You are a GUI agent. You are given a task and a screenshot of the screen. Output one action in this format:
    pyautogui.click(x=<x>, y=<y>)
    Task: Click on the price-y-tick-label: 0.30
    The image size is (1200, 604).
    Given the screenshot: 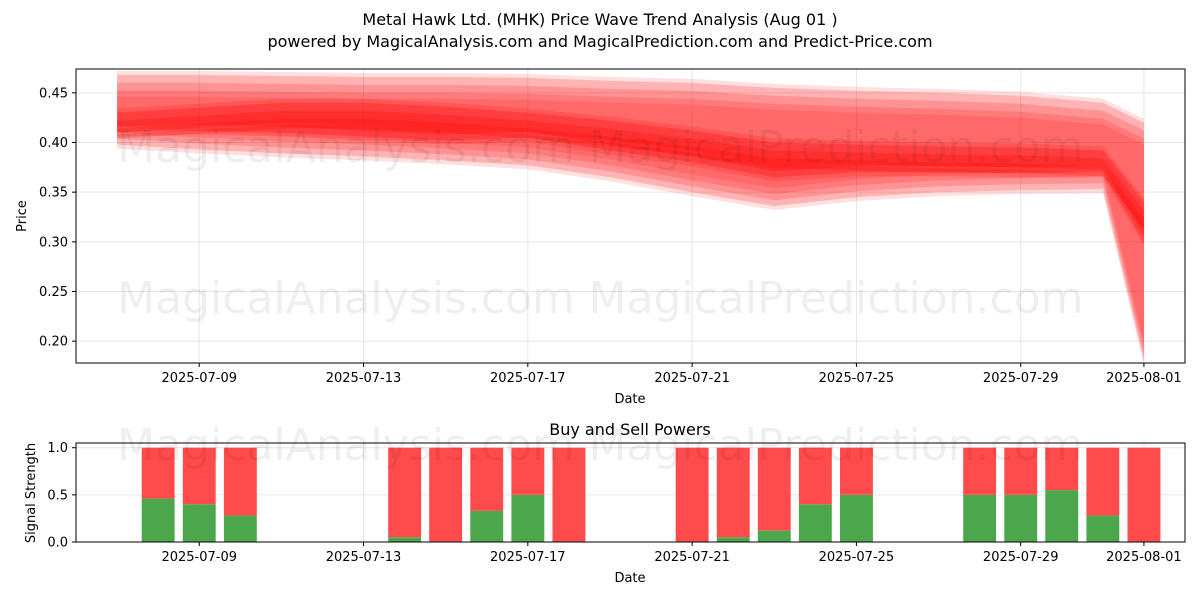 What is the action you would take?
    pyautogui.click(x=53, y=242)
    